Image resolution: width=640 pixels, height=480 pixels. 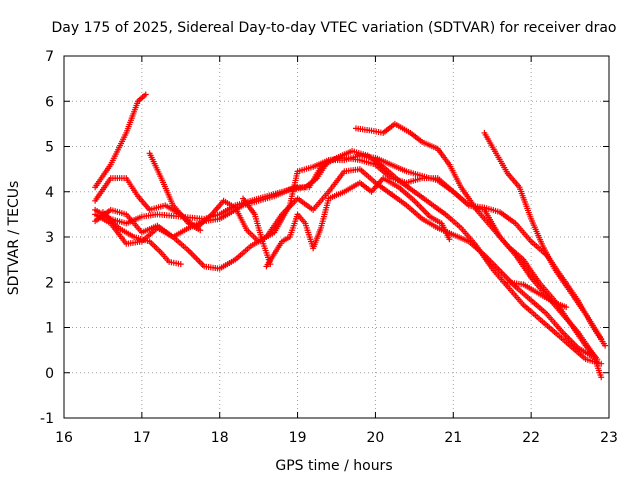 What do you see at coordinates (298, 438) in the screenshot?
I see `x-tick-label: 19` at bounding box center [298, 438].